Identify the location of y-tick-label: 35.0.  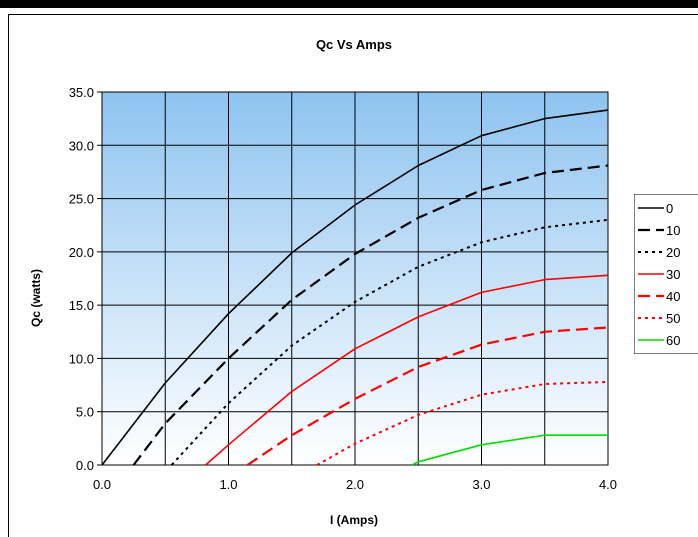
(81, 92).